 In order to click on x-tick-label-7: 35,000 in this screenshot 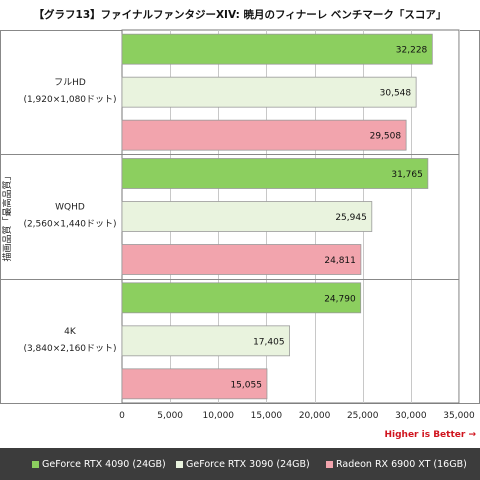, I will do `click(459, 416)`.